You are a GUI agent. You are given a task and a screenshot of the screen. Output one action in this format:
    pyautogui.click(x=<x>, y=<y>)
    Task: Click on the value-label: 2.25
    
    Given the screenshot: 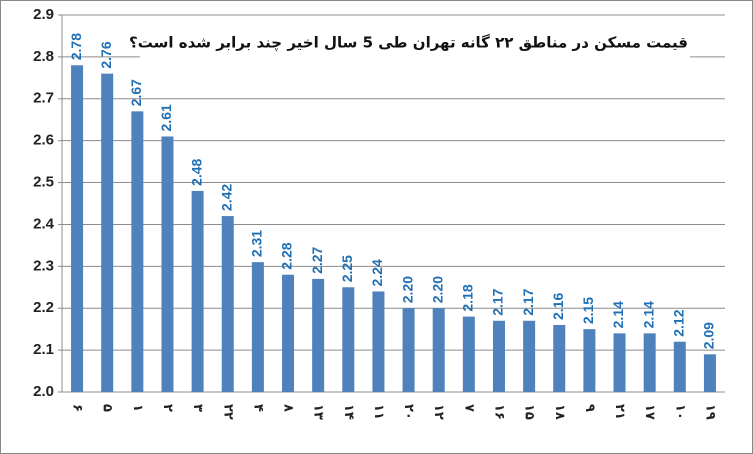 What is the action you would take?
    pyautogui.click(x=347, y=268)
    